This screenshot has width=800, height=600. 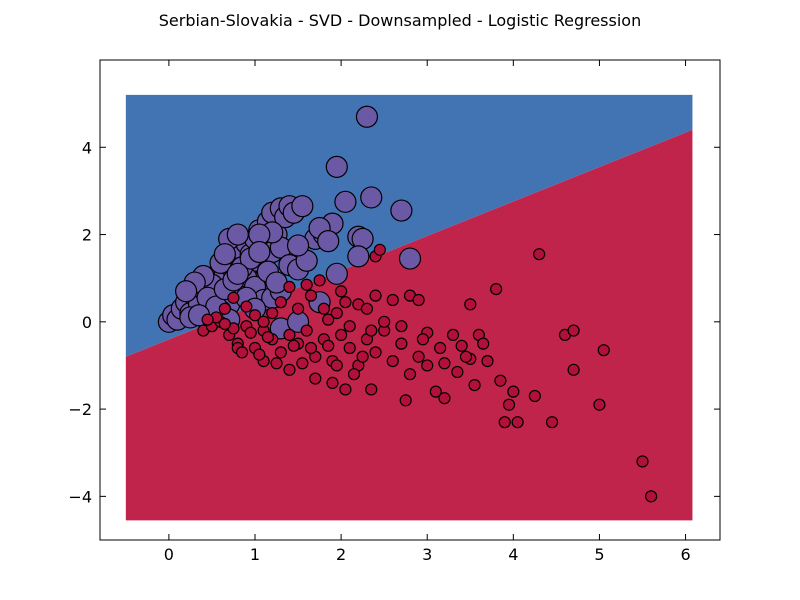 What do you see at coordinates (255, 554) in the screenshot?
I see `x-tick-label: 1` at bounding box center [255, 554].